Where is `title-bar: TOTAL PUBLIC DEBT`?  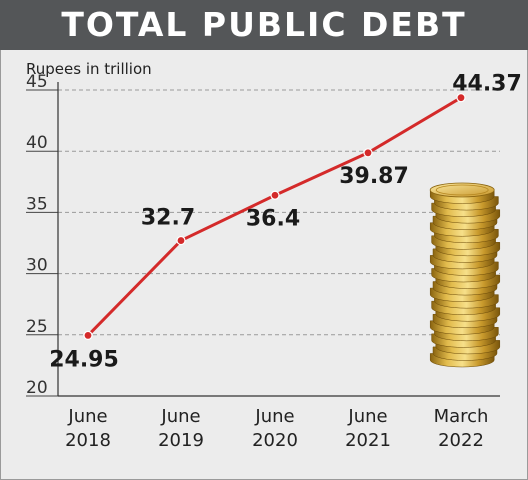
title-bar: TOTAL PUBLIC DEBT is located at coordinates (264, 25).